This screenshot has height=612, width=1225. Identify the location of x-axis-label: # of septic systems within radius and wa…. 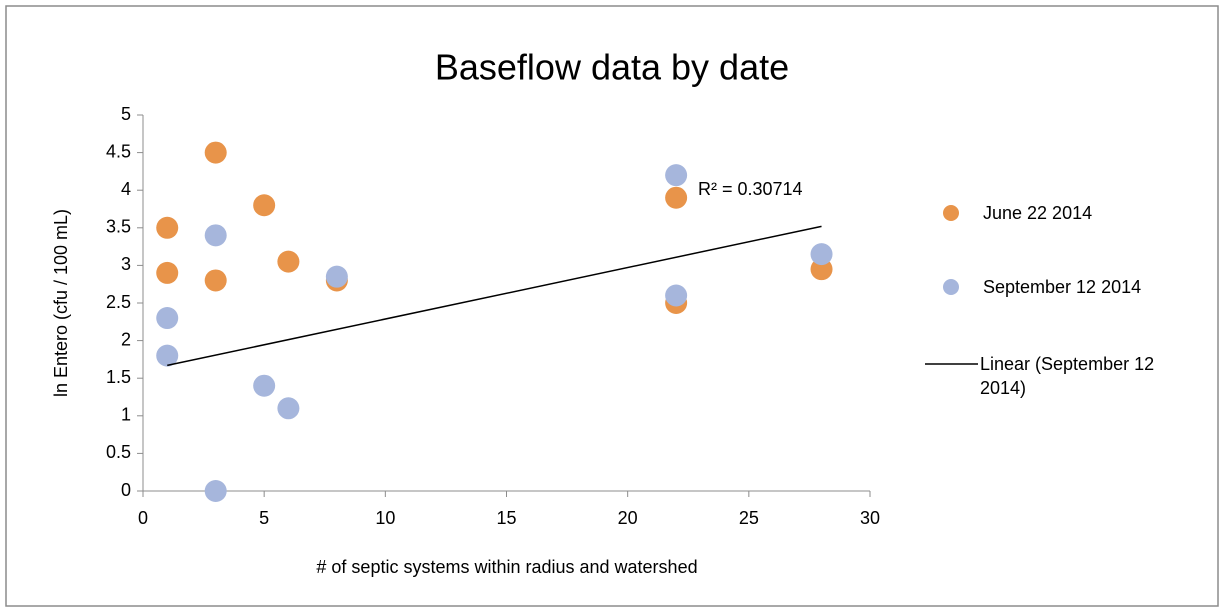
(506, 567).